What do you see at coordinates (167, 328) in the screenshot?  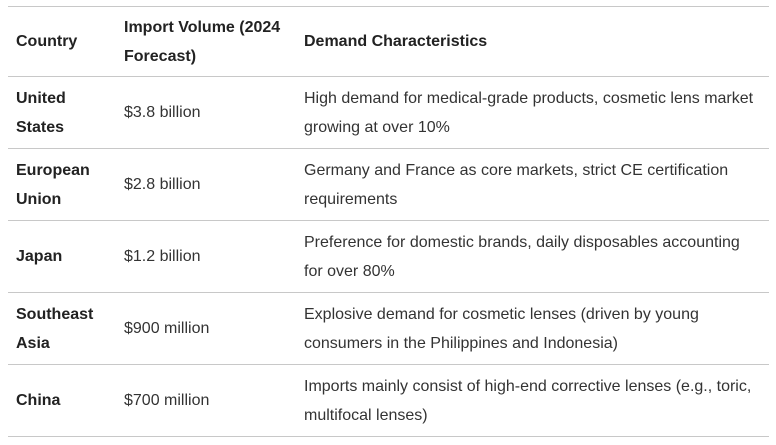 I see `row-import-volume: $900 million` at bounding box center [167, 328].